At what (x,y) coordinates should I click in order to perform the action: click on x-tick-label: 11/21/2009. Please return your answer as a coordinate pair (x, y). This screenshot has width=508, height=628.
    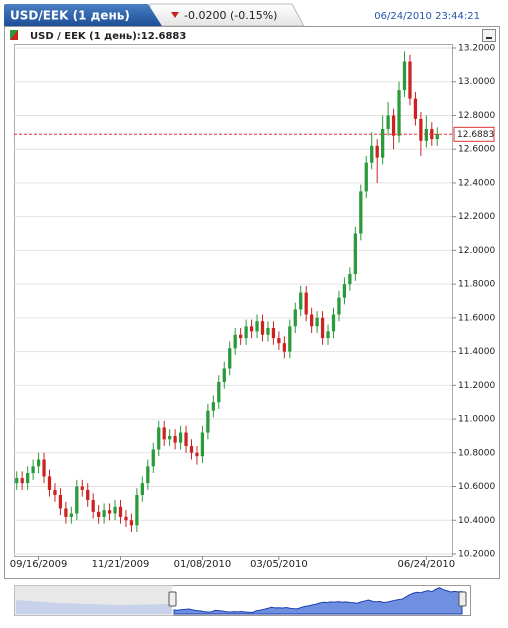
    Looking at the image, I should click on (121, 564).